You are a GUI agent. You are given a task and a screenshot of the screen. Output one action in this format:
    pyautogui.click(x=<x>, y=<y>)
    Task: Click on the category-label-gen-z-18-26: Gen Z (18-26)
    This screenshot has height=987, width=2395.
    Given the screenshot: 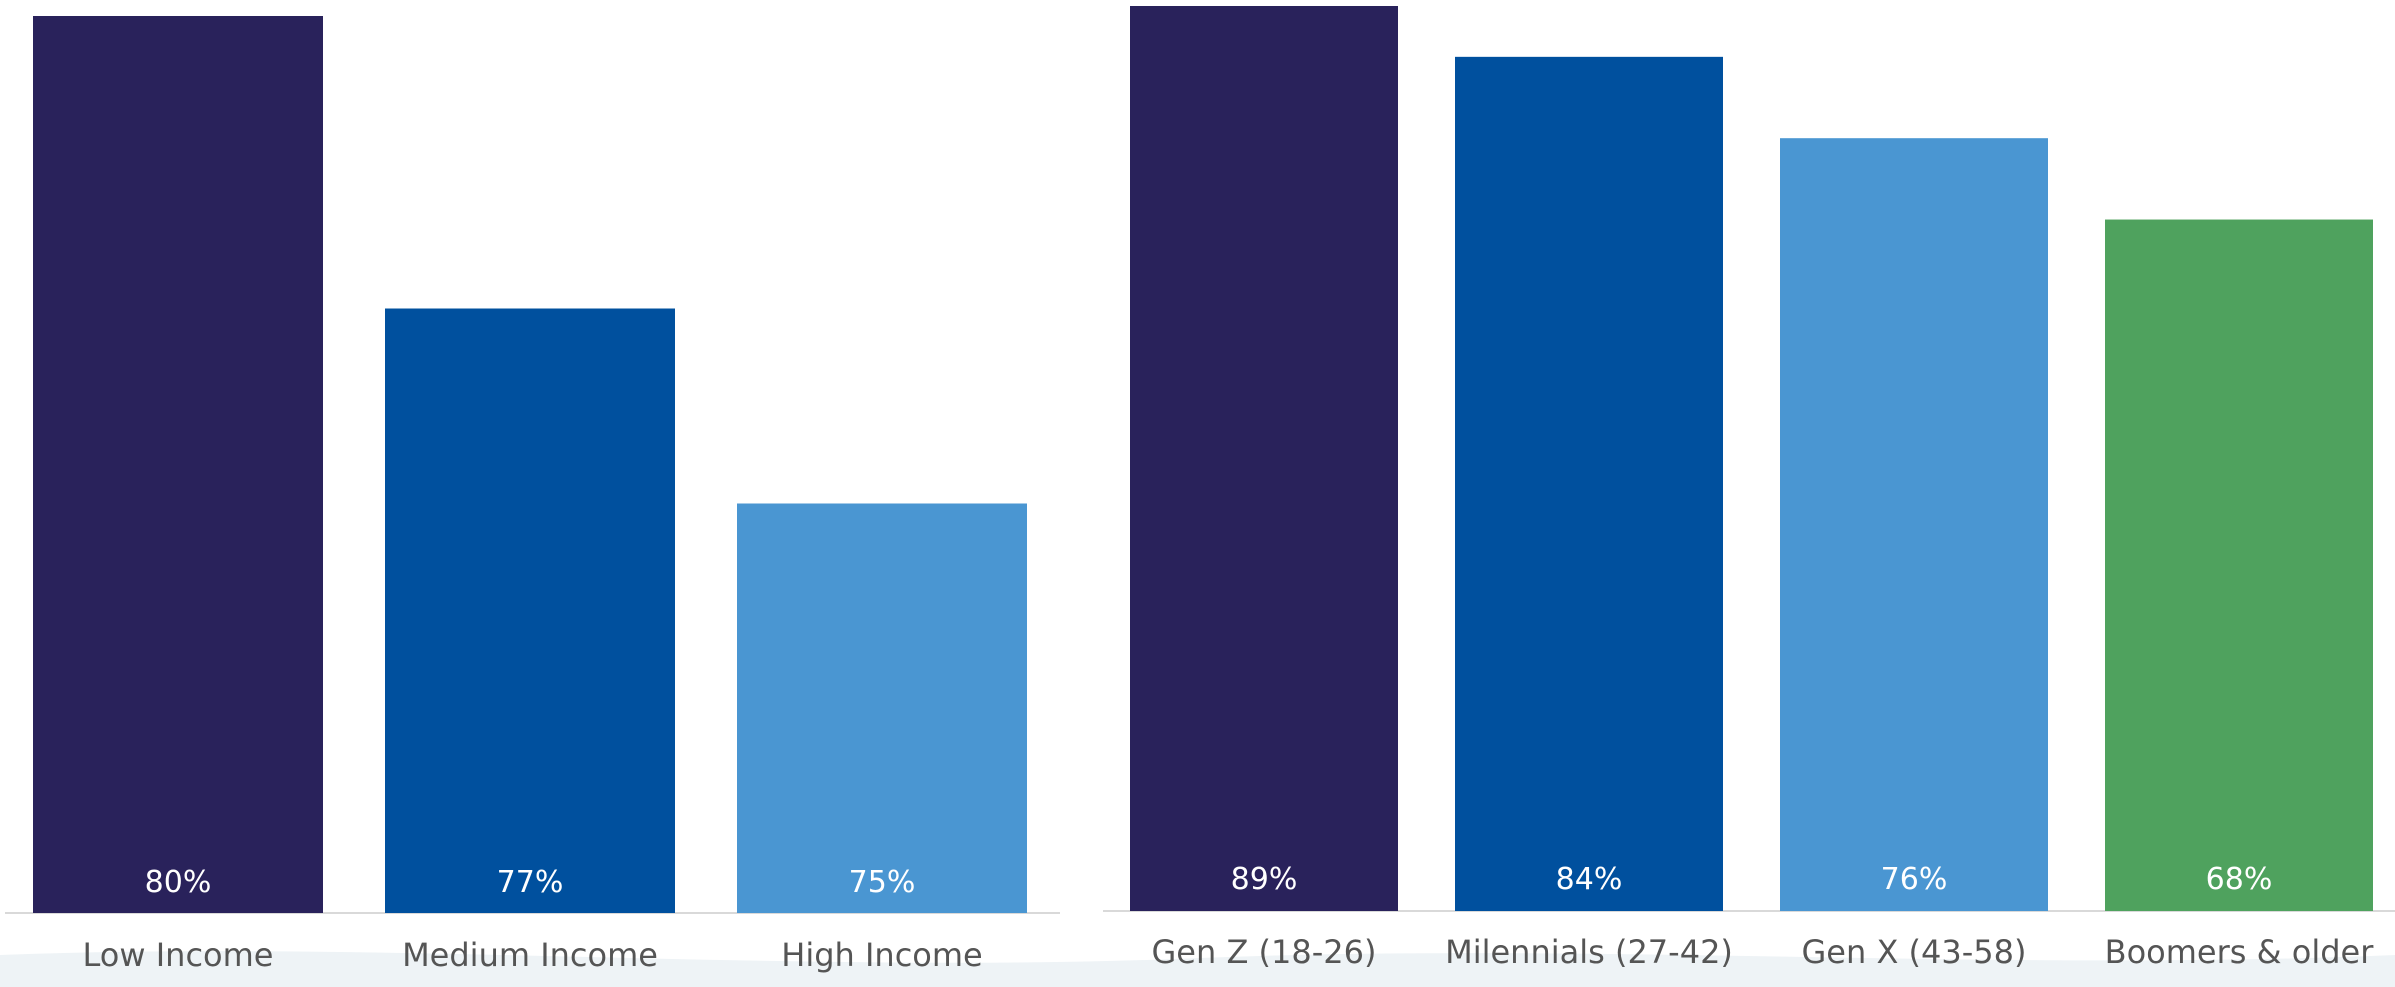 What is the action you would take?
    pyautogui.click(x=1264, y=952)
    